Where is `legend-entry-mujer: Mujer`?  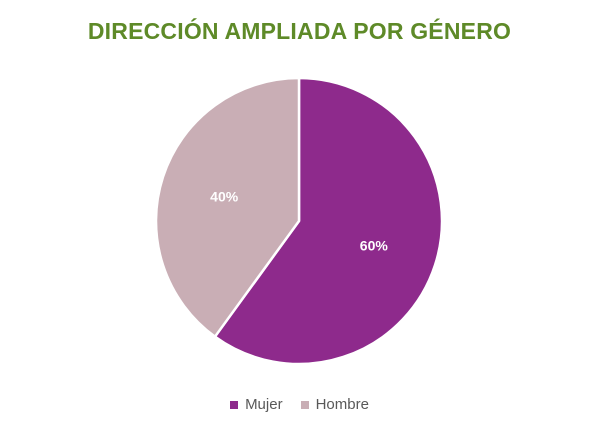
legend-entry-mujer: Mujer is located at coordinates (256, 404).